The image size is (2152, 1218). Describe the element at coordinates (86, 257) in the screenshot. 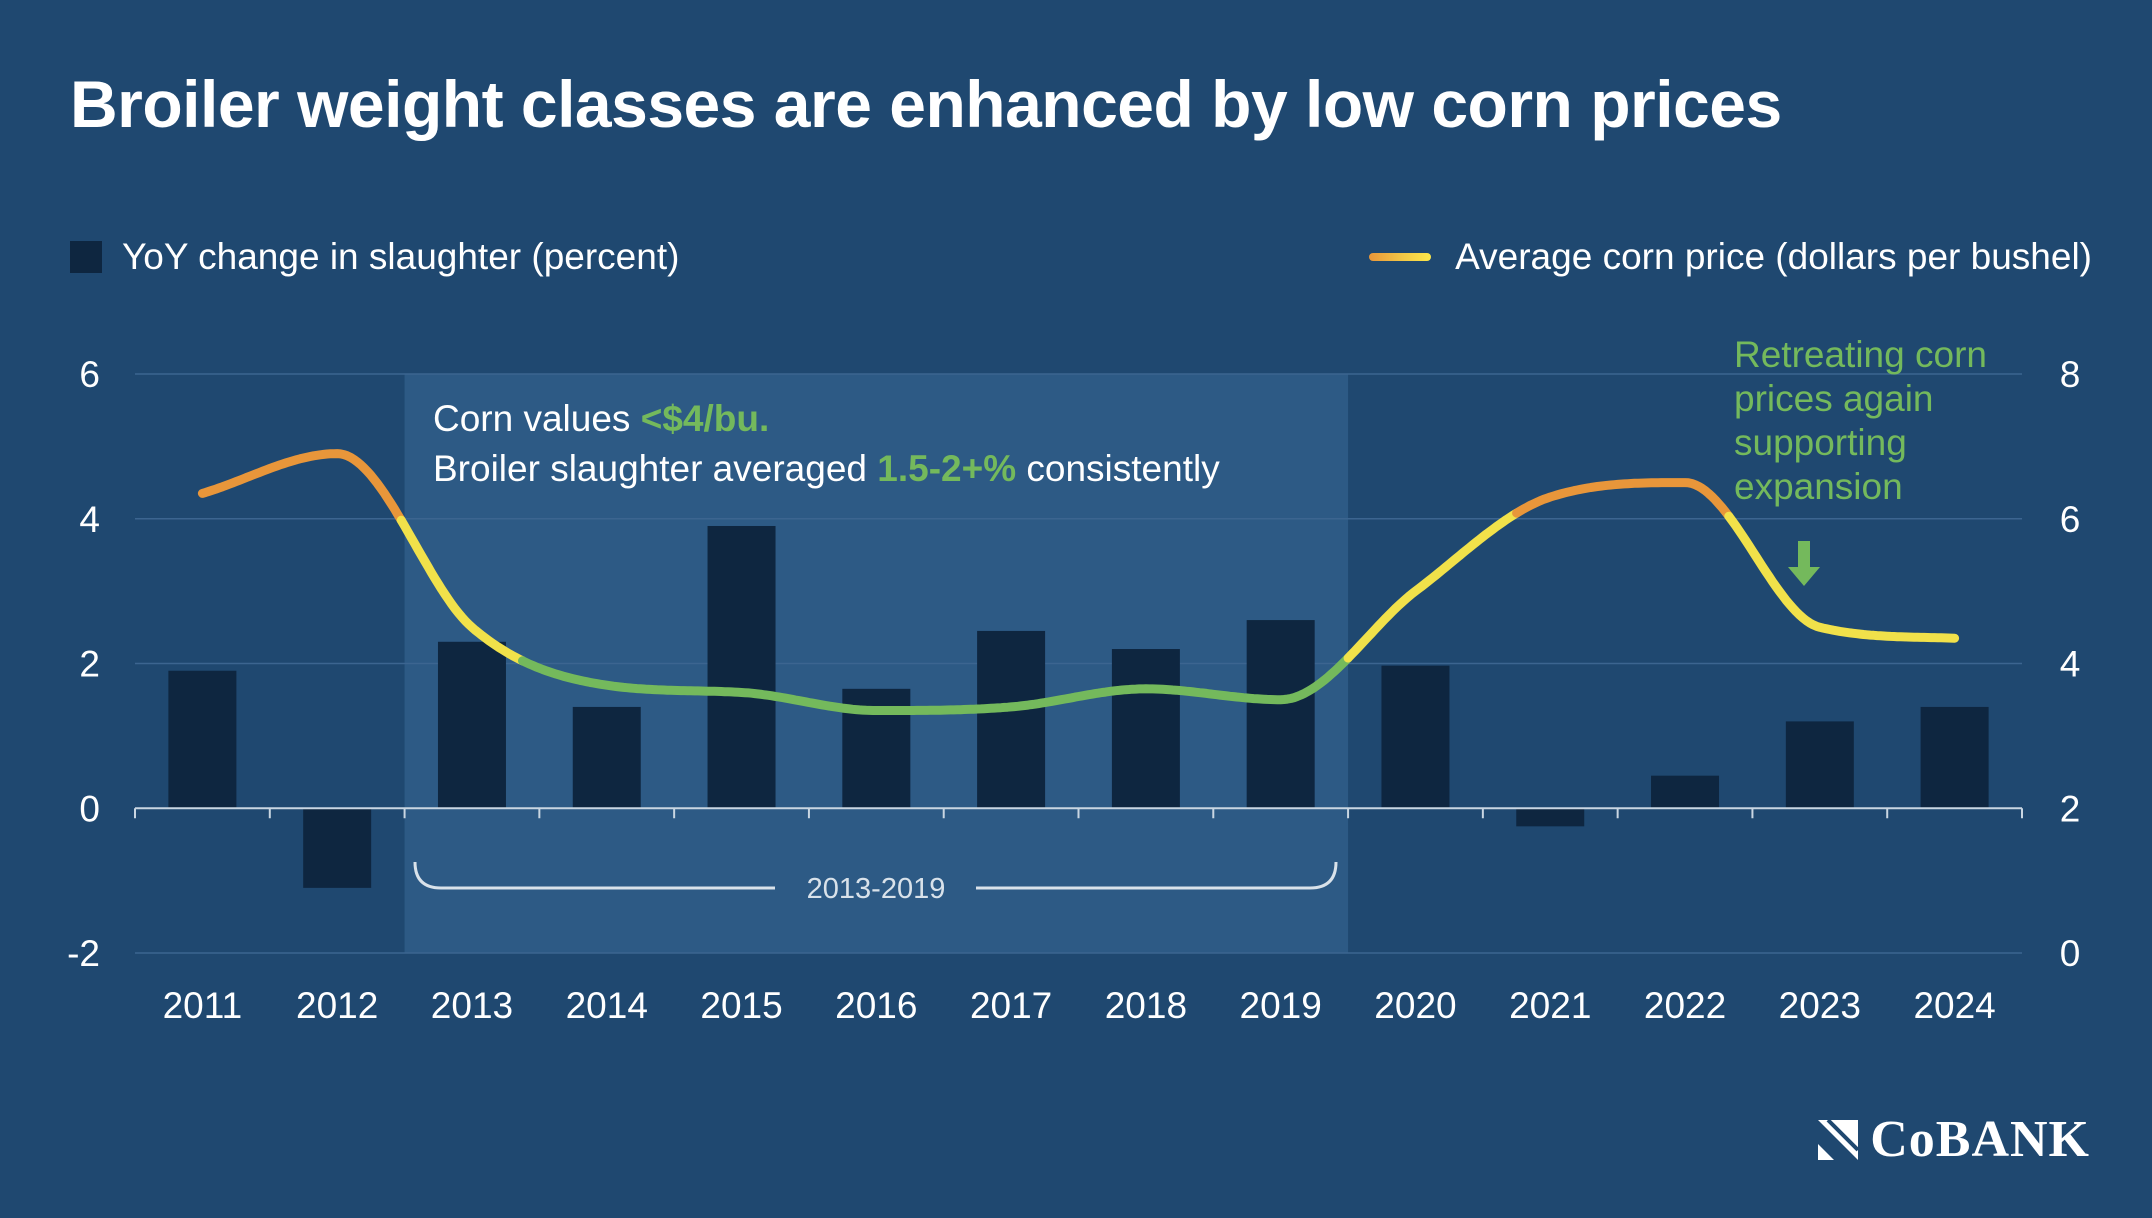

I see `legend-bar-swatch` at that location.